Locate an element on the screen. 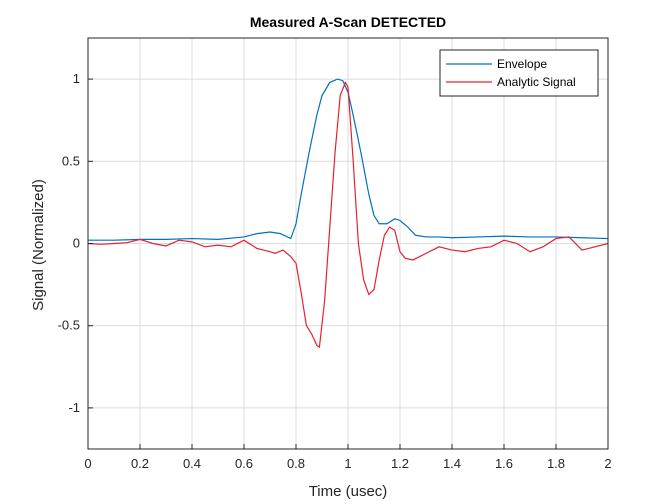 This screenshot has width=672, height=504. x-tick-label: 1.8 is located at coordinates (556, 463).